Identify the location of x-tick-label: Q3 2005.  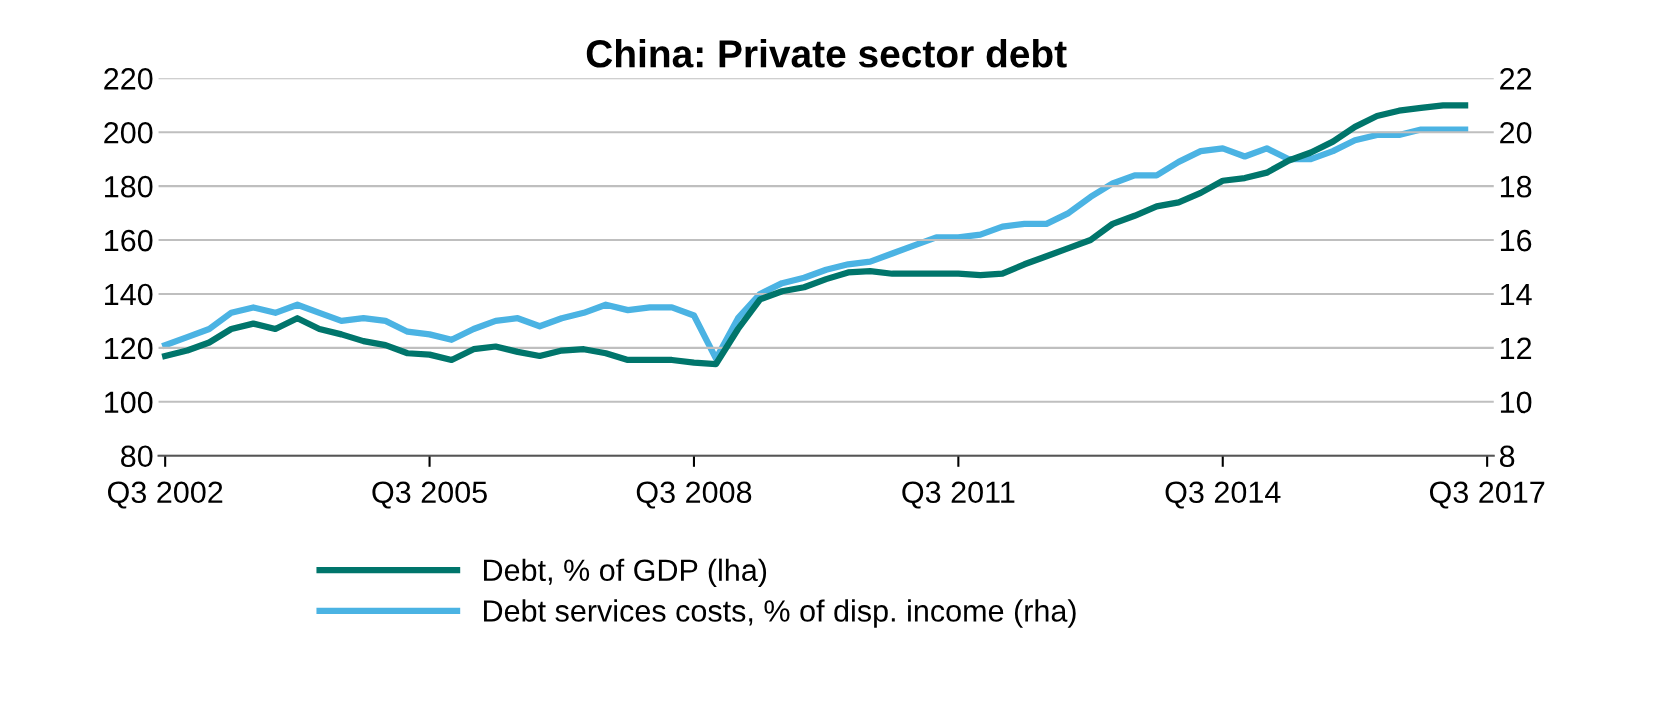
(429, 495).